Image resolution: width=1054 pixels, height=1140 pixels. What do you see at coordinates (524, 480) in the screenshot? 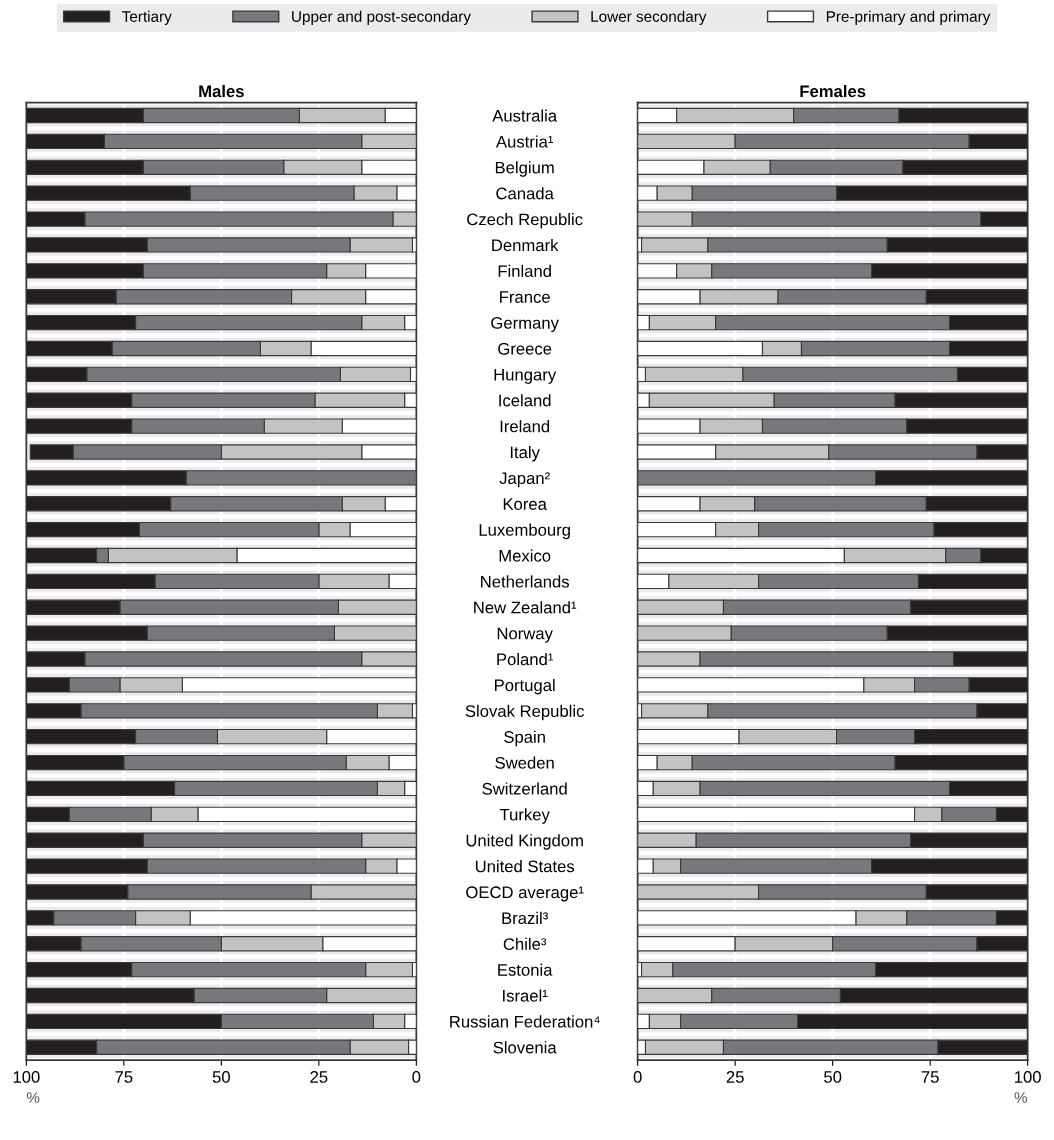
I see `y-tick-label: Japan²` at bounding box center [524, 480].